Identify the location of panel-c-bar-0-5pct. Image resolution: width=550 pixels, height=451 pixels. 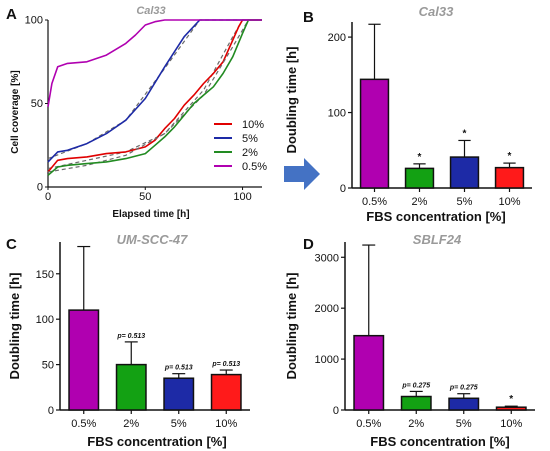
(84, 360).